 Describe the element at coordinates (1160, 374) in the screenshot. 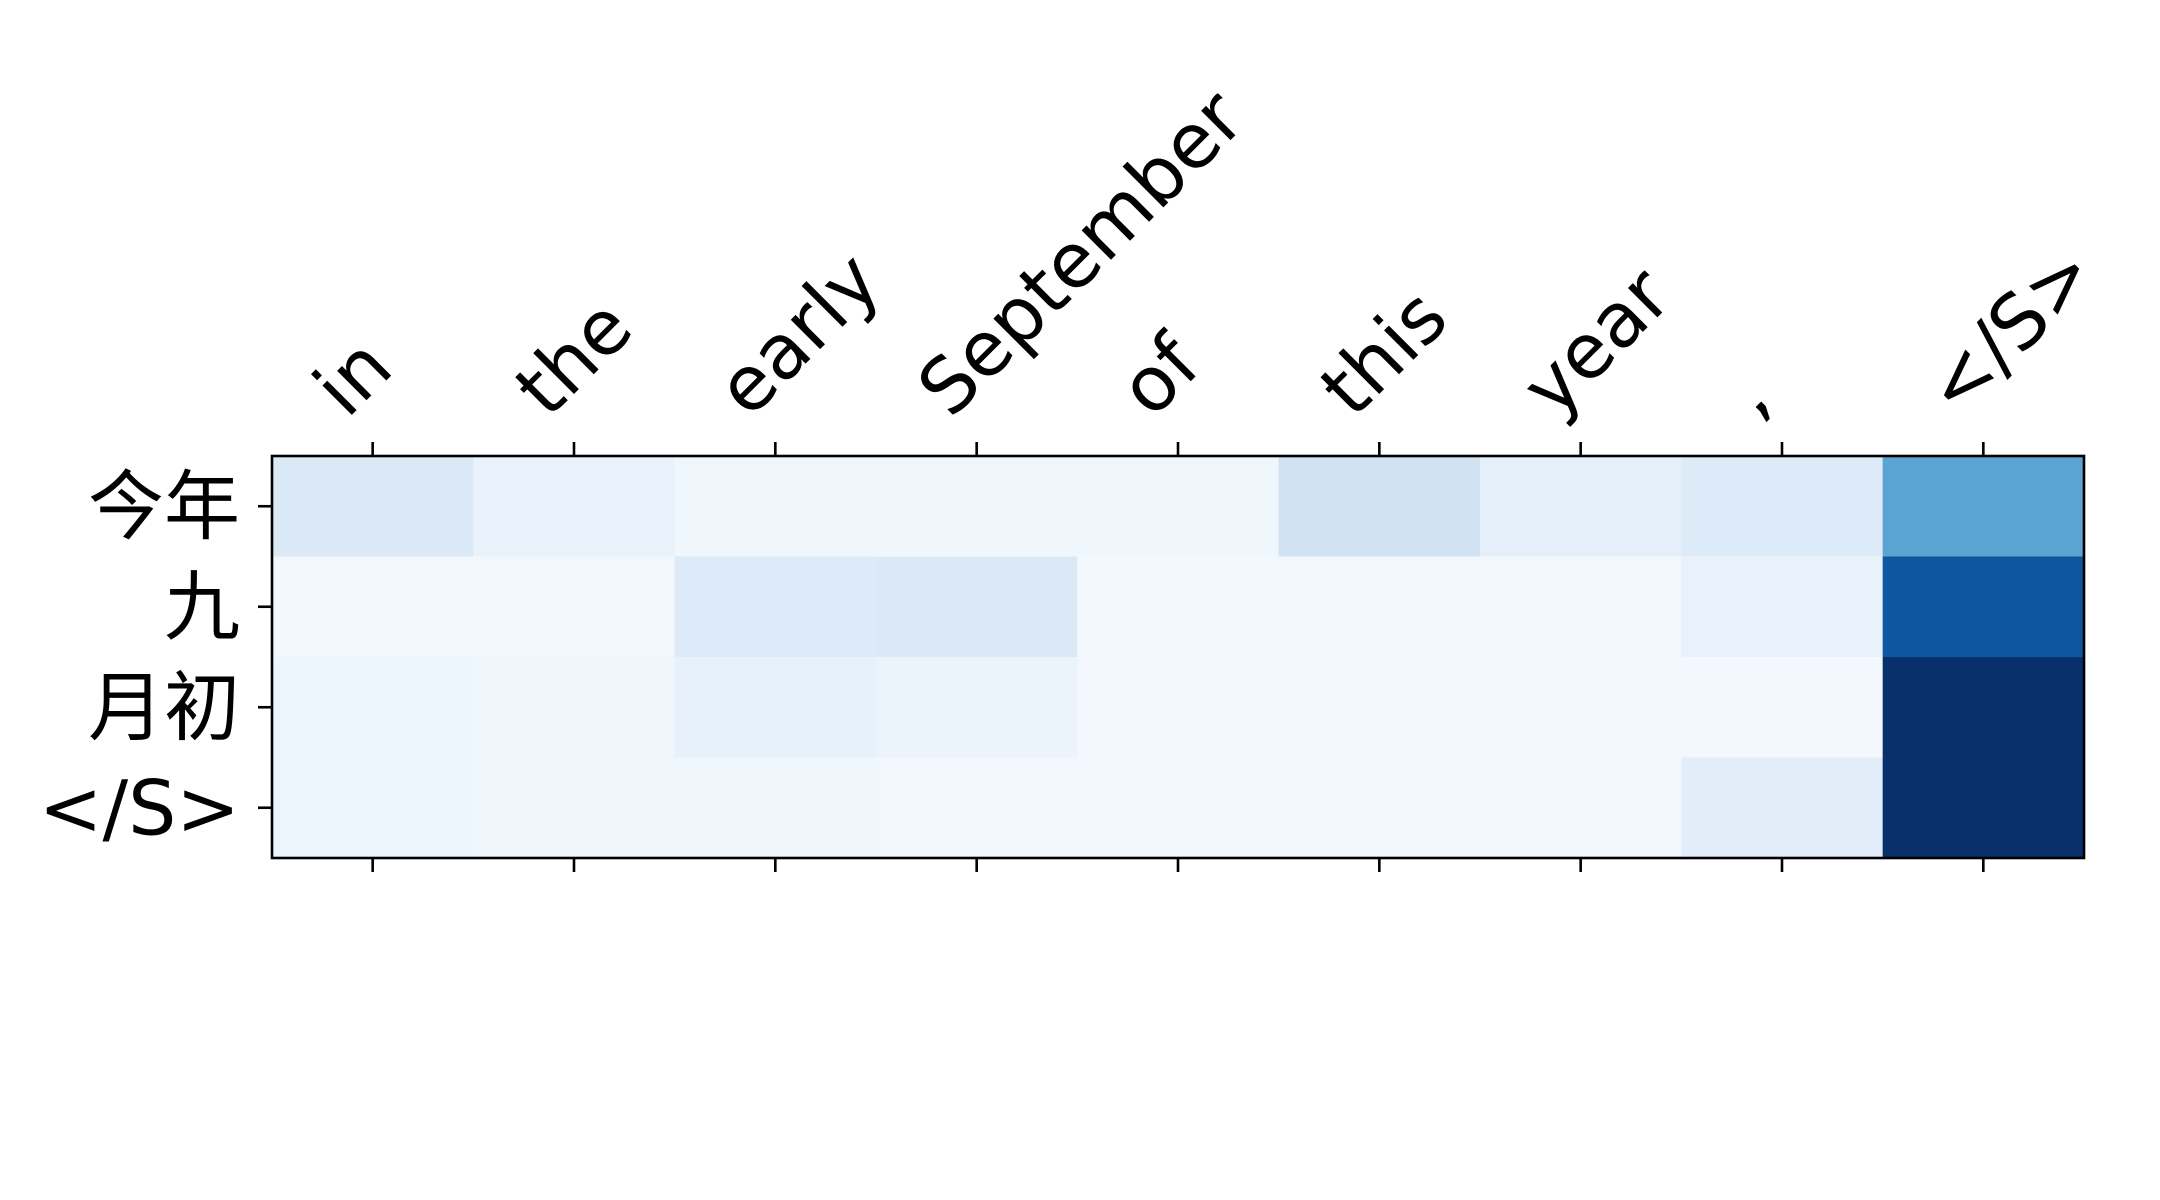

I see `x-tick-label: of` at that location.